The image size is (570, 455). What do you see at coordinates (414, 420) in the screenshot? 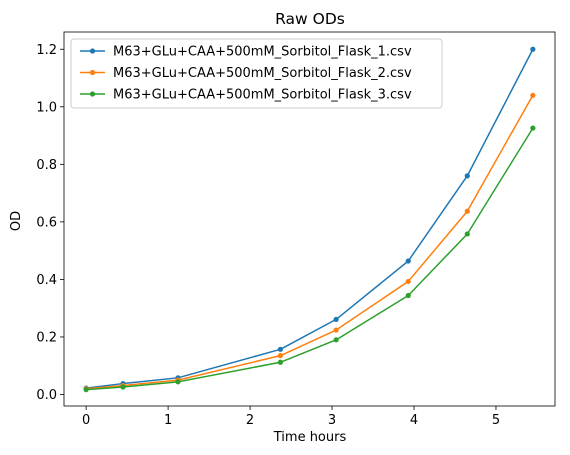
I see `x-tick-label: 4` at bounding box center [414, 420].